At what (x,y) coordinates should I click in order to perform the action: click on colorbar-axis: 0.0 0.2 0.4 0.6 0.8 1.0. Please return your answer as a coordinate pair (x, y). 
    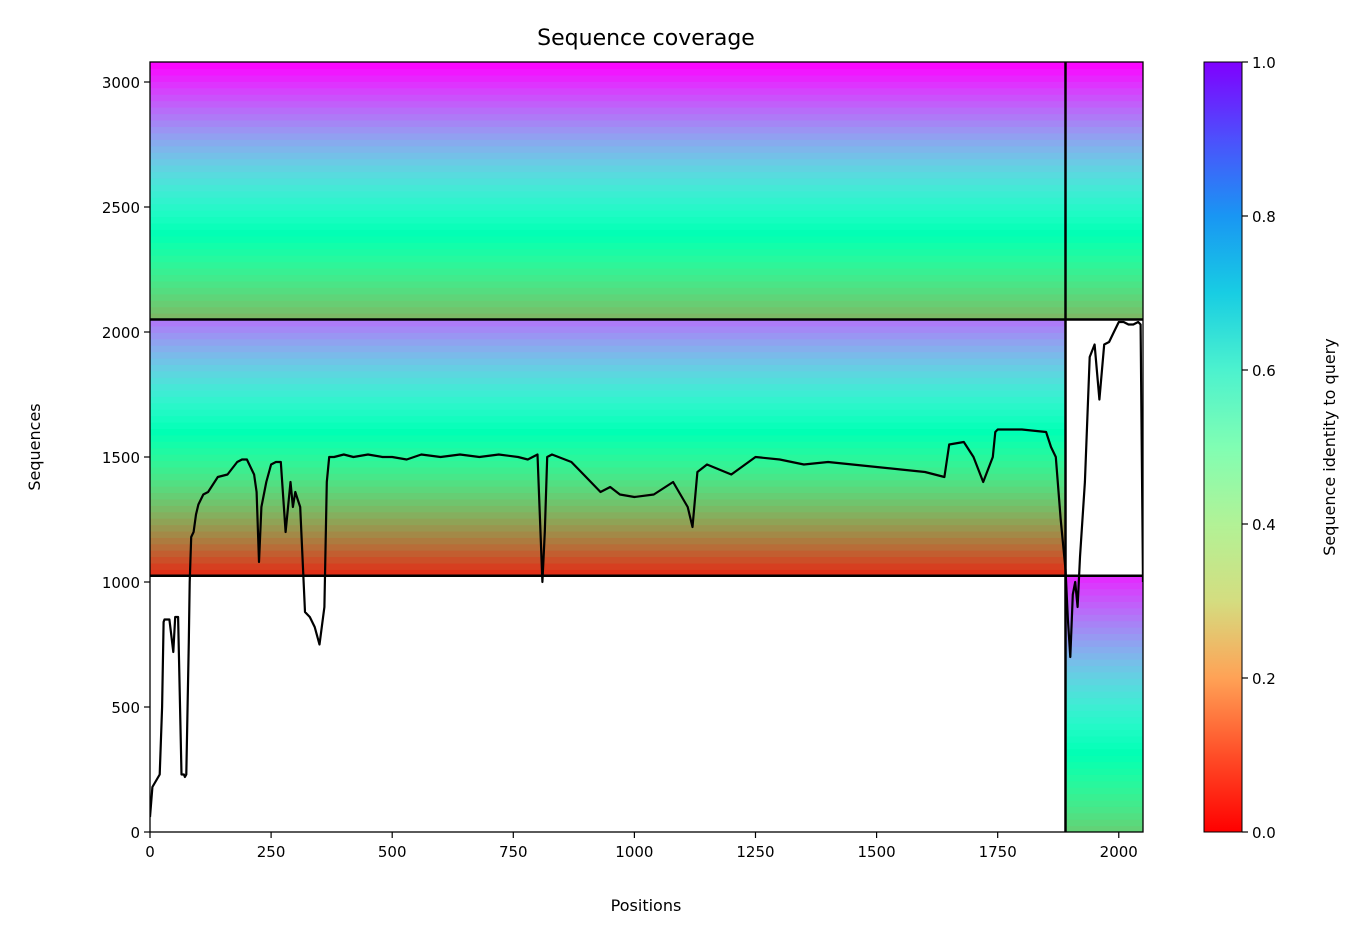
    Looking at the image, I should click on (1259, 448).